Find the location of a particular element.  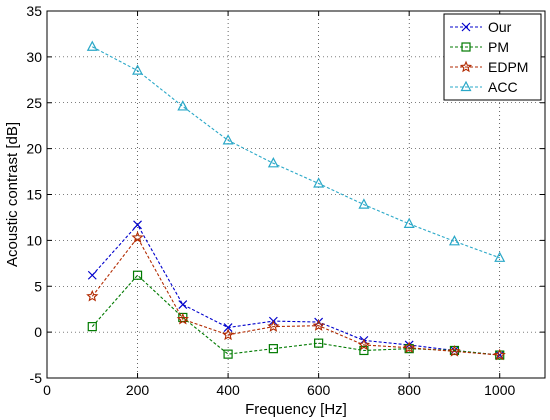

legend: Our PM EDPM ACC is located at coordinates (492, 57).